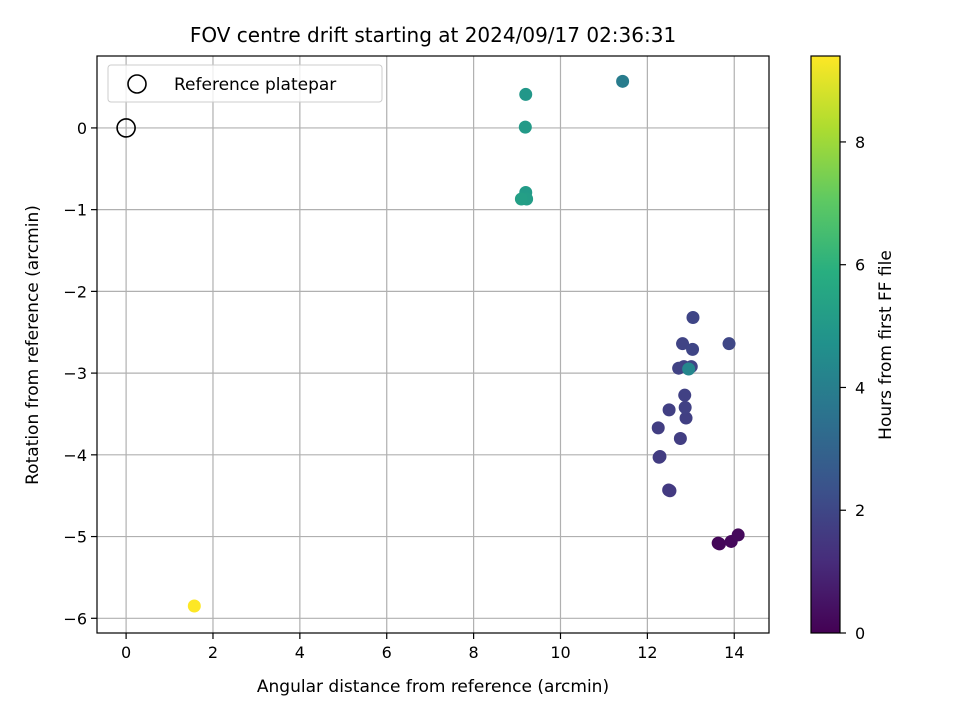 The image size is (960, 720). I want to click on x-tick-label: 6, so click(387, 652).